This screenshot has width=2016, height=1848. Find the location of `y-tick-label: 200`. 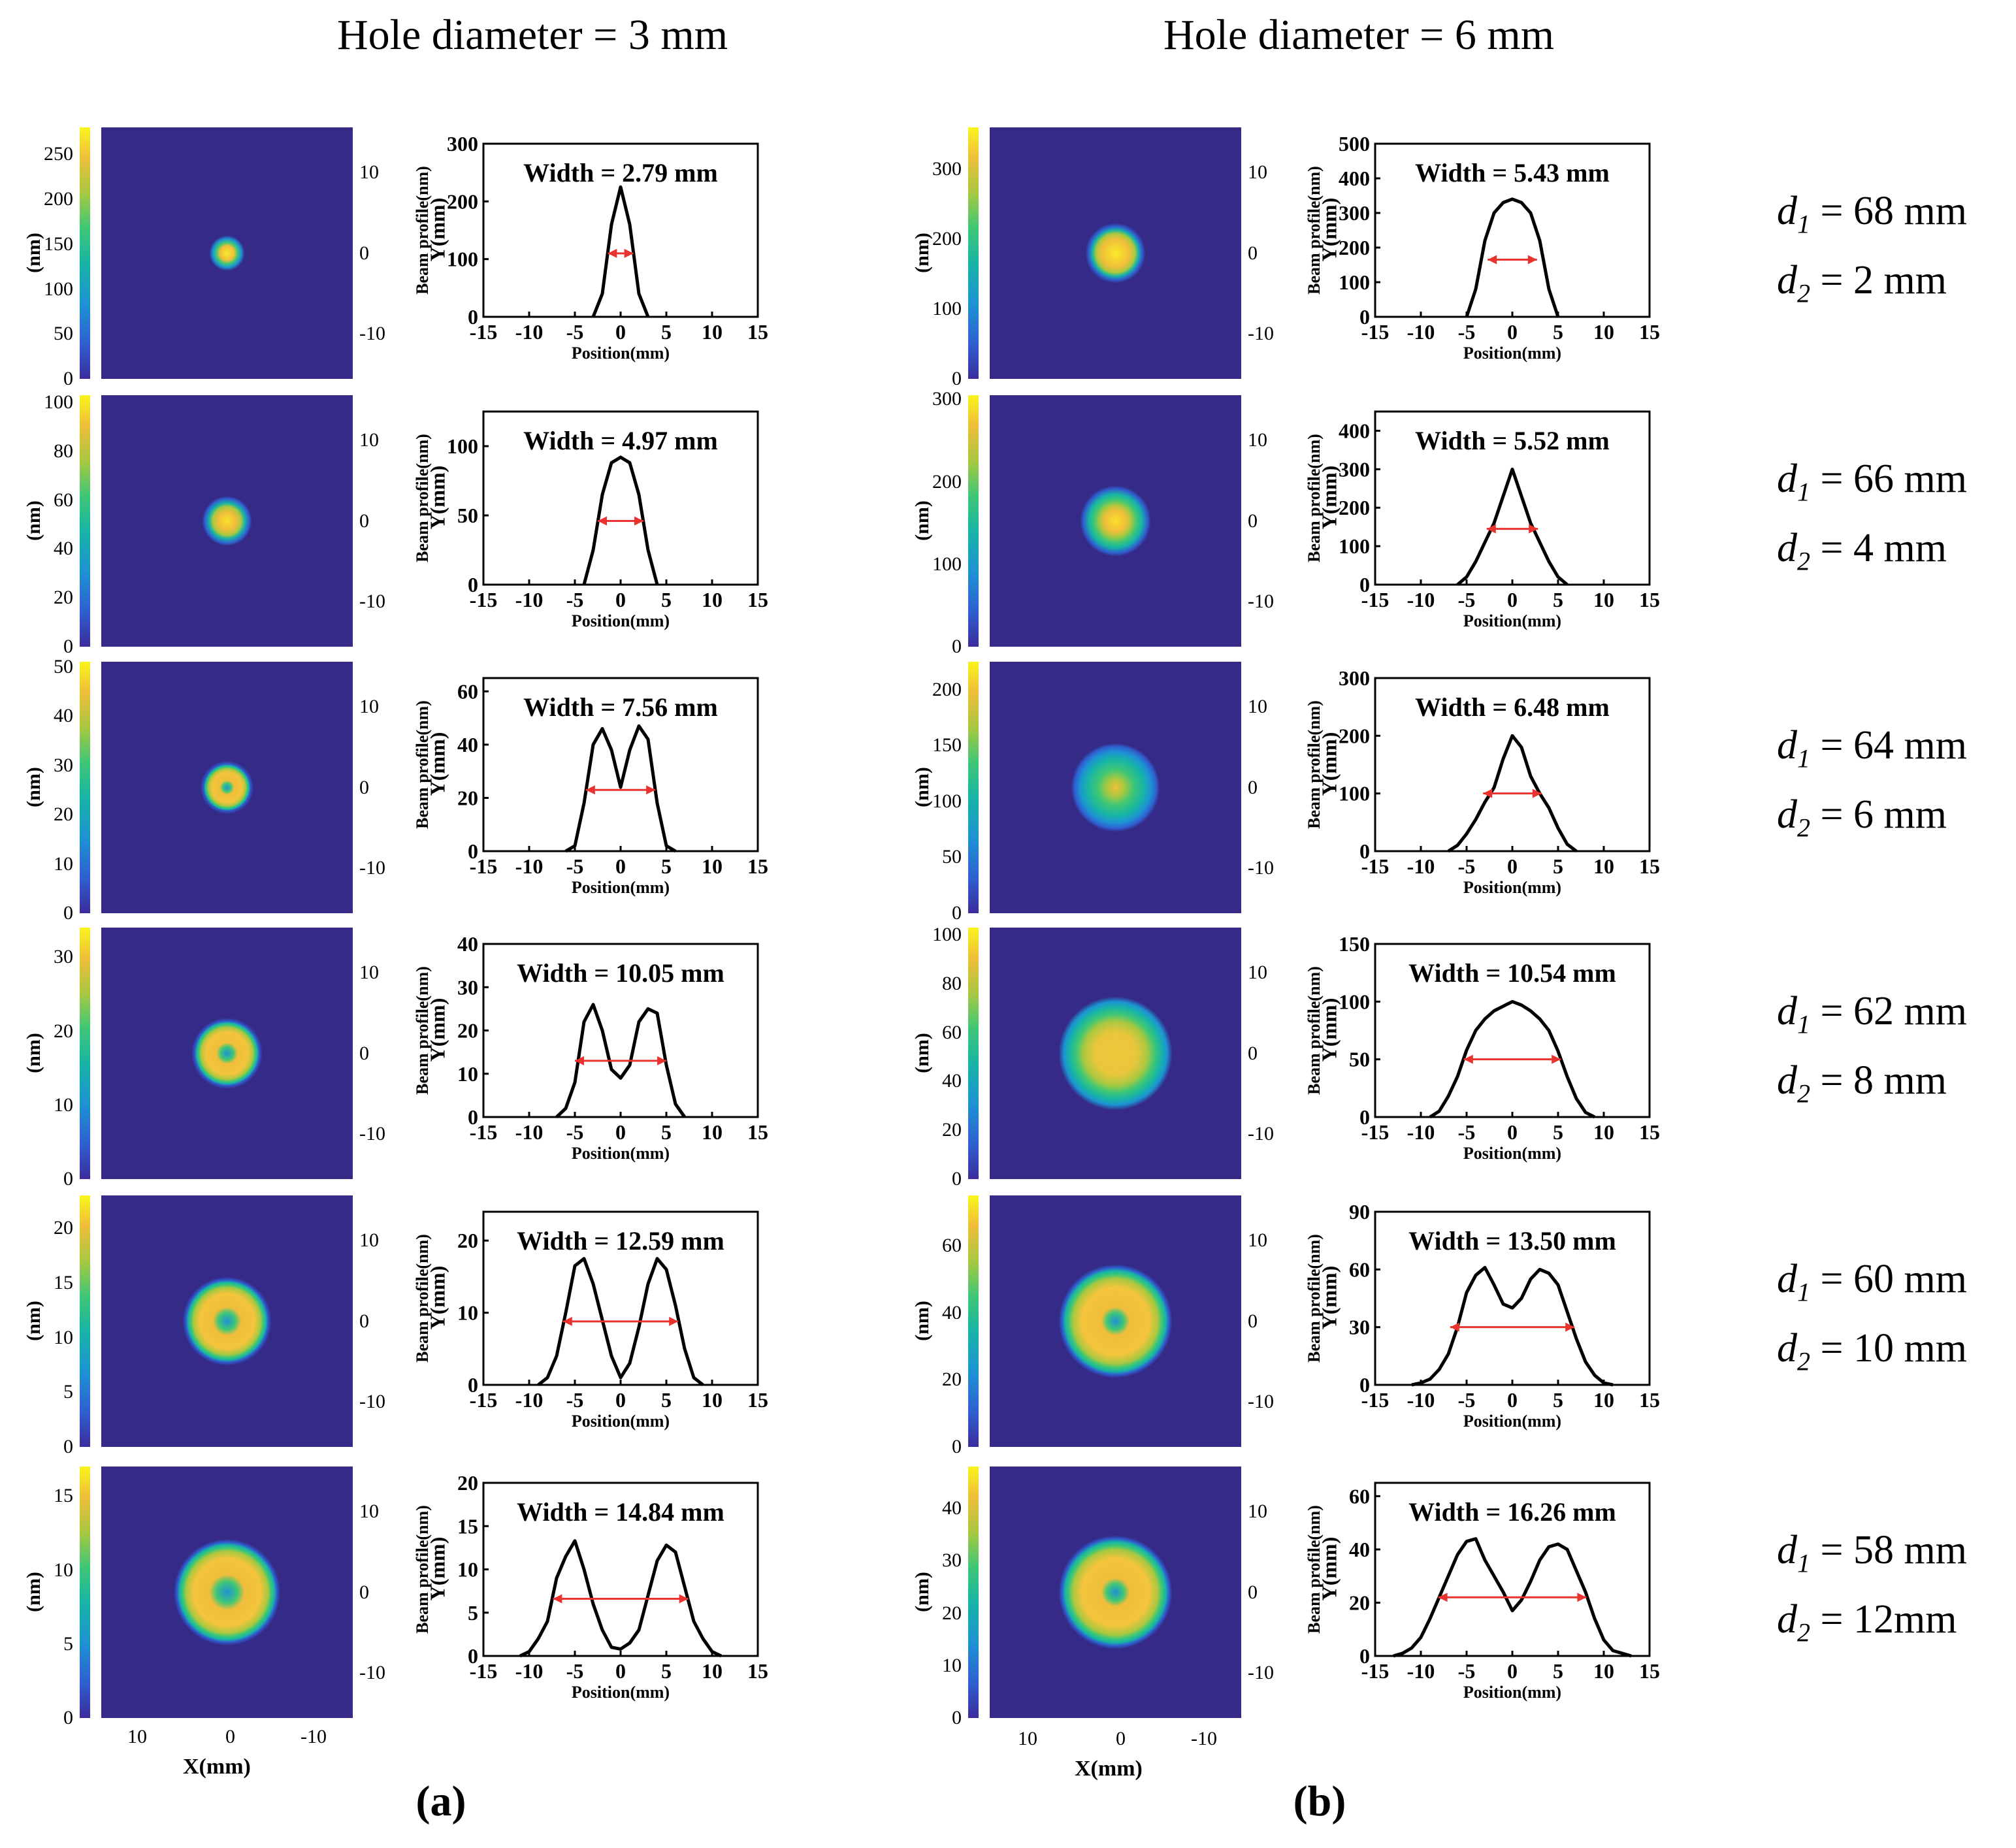

y-tick-label: 200 is located at coordinates (1354, 247).